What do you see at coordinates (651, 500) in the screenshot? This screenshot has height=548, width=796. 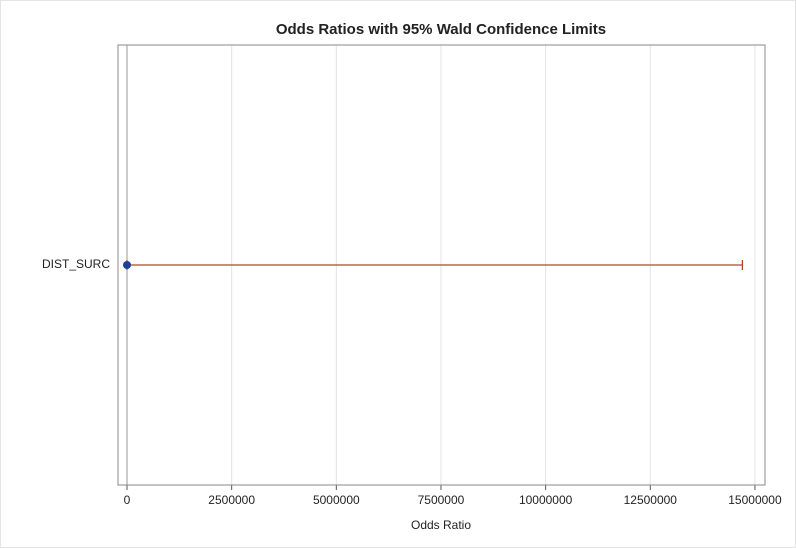 I see `x-tick-label: 12500000` at bounding box center [651, 500].